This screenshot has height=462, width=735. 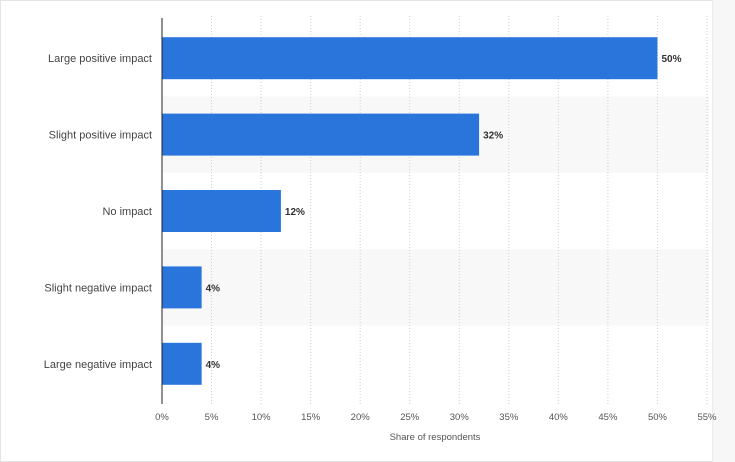 What do you see at coordinates (361, 417) in the screenshot?
I see `x-tick-label: 20%` at bounding box center [361, 417].